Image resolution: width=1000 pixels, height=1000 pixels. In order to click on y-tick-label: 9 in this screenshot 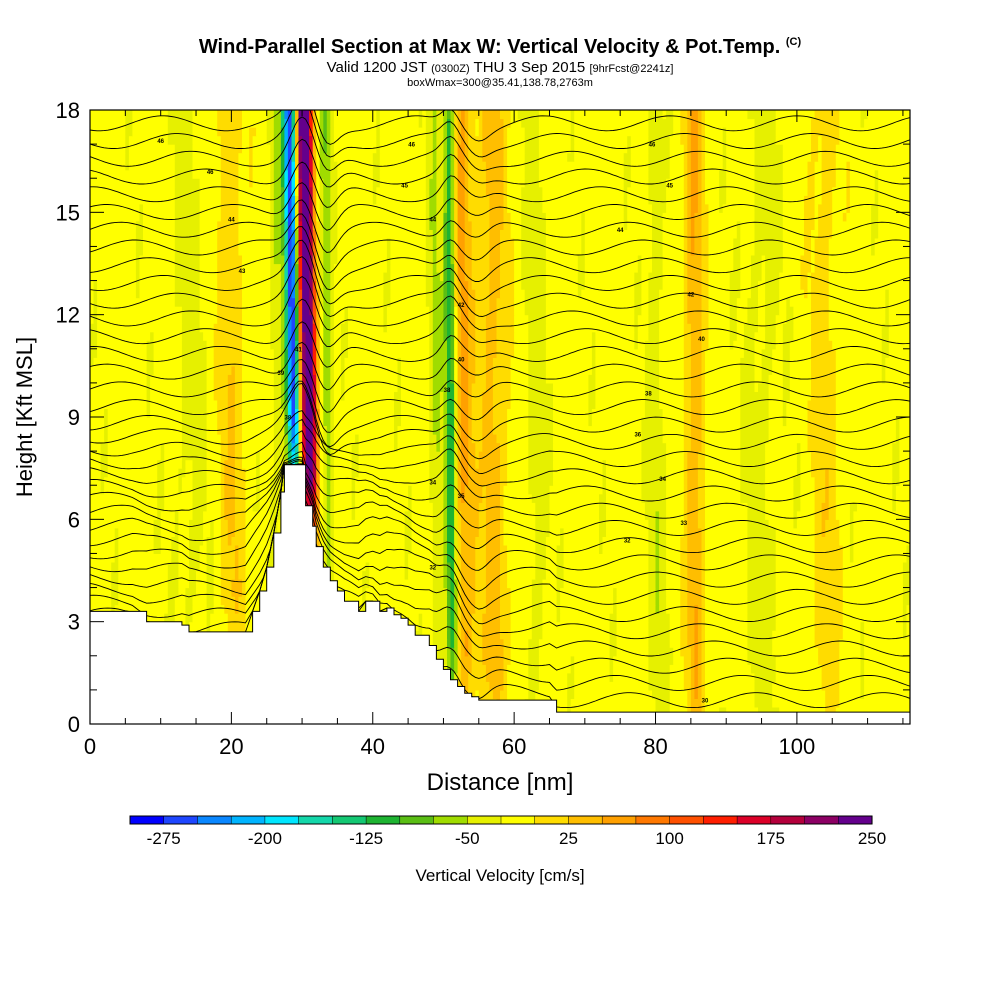, I will do `click(74, 417)`.